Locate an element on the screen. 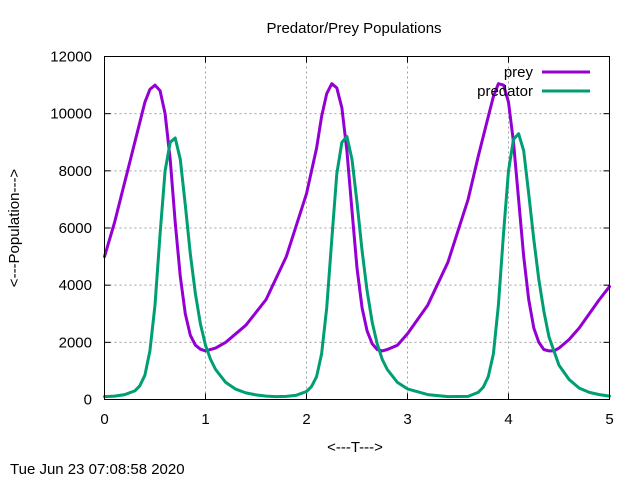 This screenshot has height=480, width=640. y-tick-label: 0 is located at coordinates (88, 400).